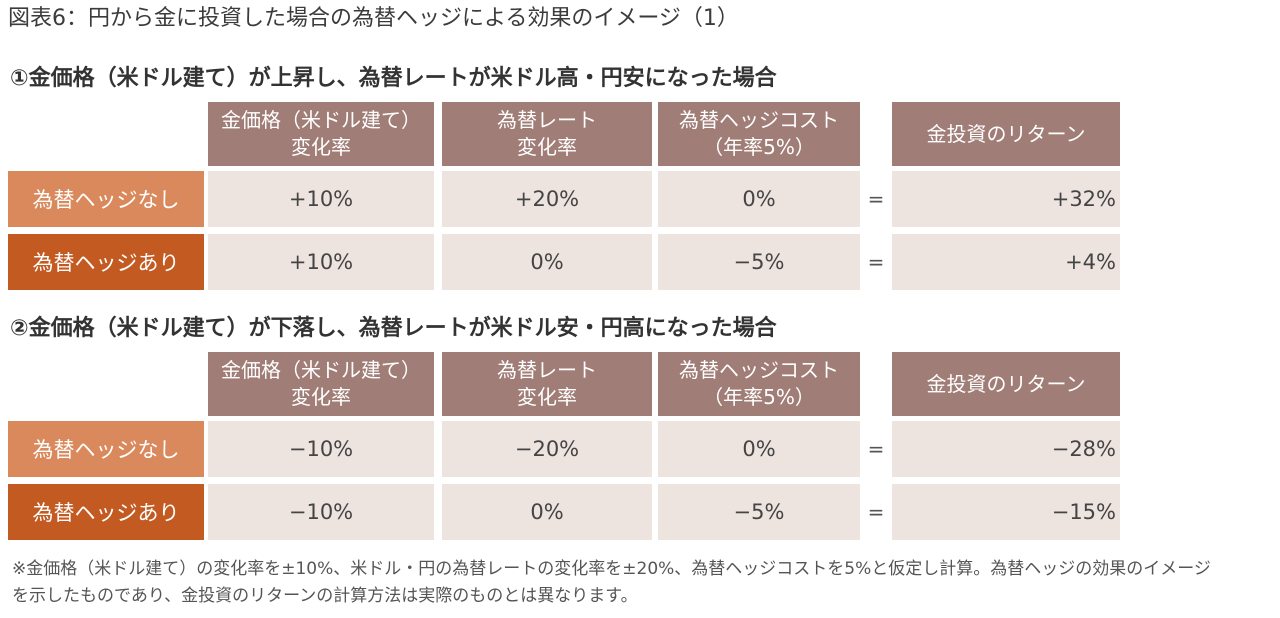 The image size is (1280, 618). Describe the element at coordinates (547, 384) in the screenshot. I see `section-2-header-fx-change: 為替レート 変化率` at that location.